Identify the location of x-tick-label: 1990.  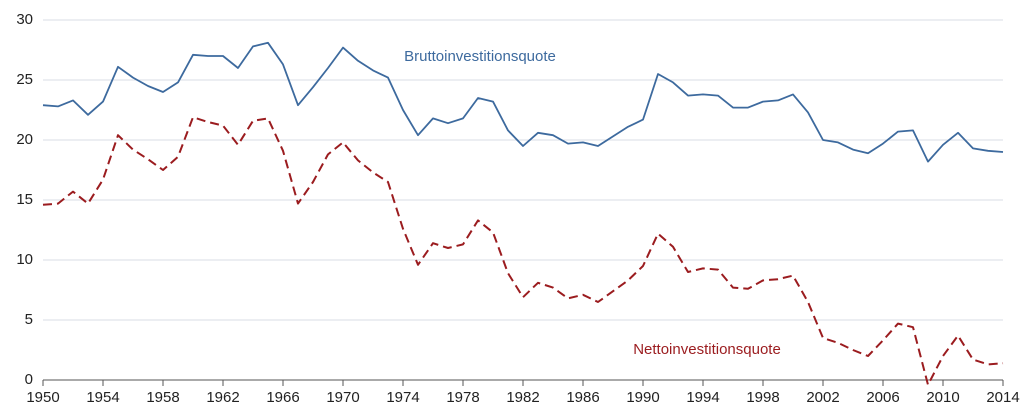
(642, 397).